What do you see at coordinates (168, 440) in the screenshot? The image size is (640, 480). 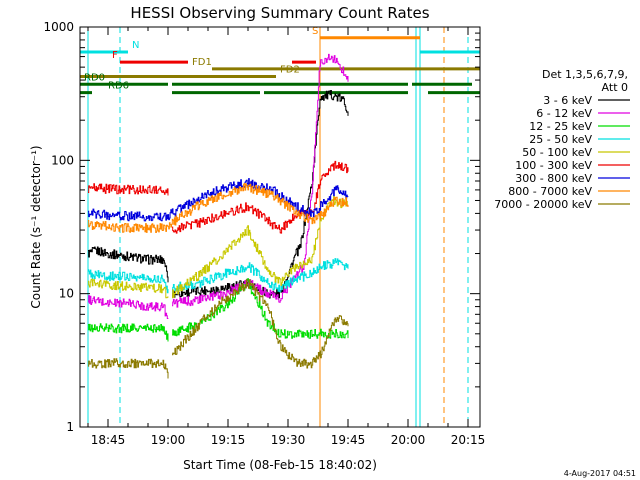 I see `x-tick-label-1: 19:00` at bounding box center [168, 440].